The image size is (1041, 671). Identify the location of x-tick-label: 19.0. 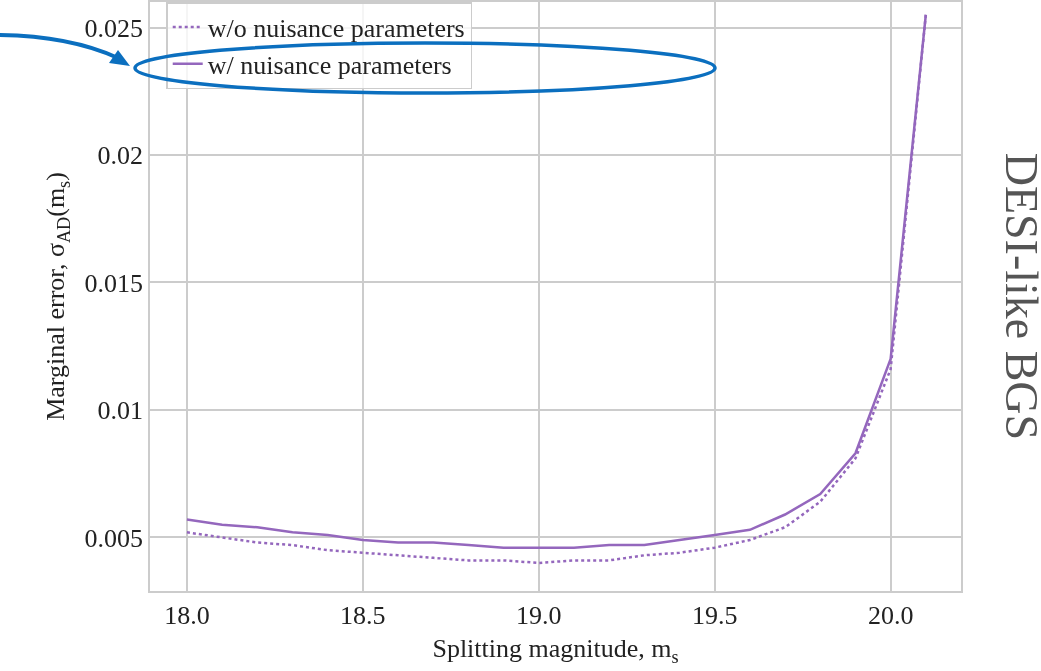
(539, 615).